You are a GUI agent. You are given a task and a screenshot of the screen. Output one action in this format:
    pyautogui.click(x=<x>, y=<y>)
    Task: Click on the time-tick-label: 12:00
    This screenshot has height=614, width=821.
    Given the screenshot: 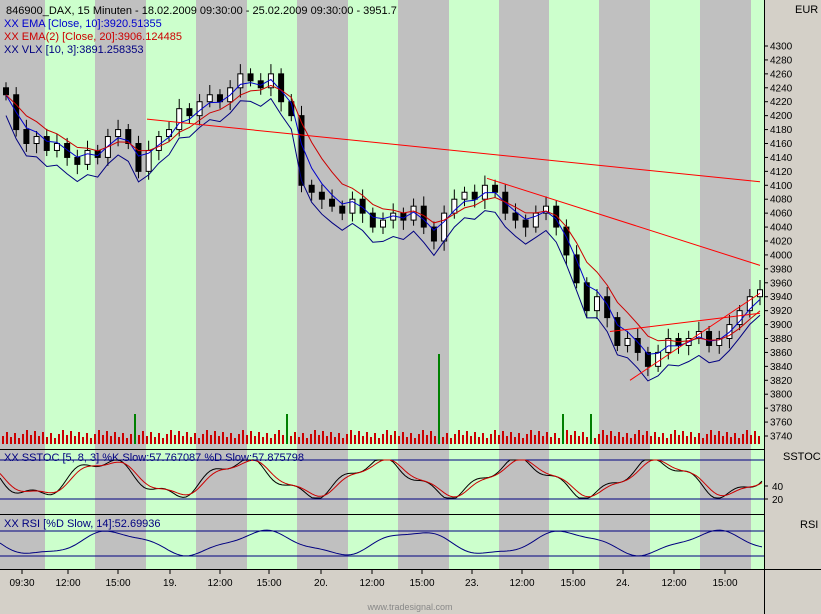 What is the action you would take?
    pyautogui.click(x=521, y=583)
    